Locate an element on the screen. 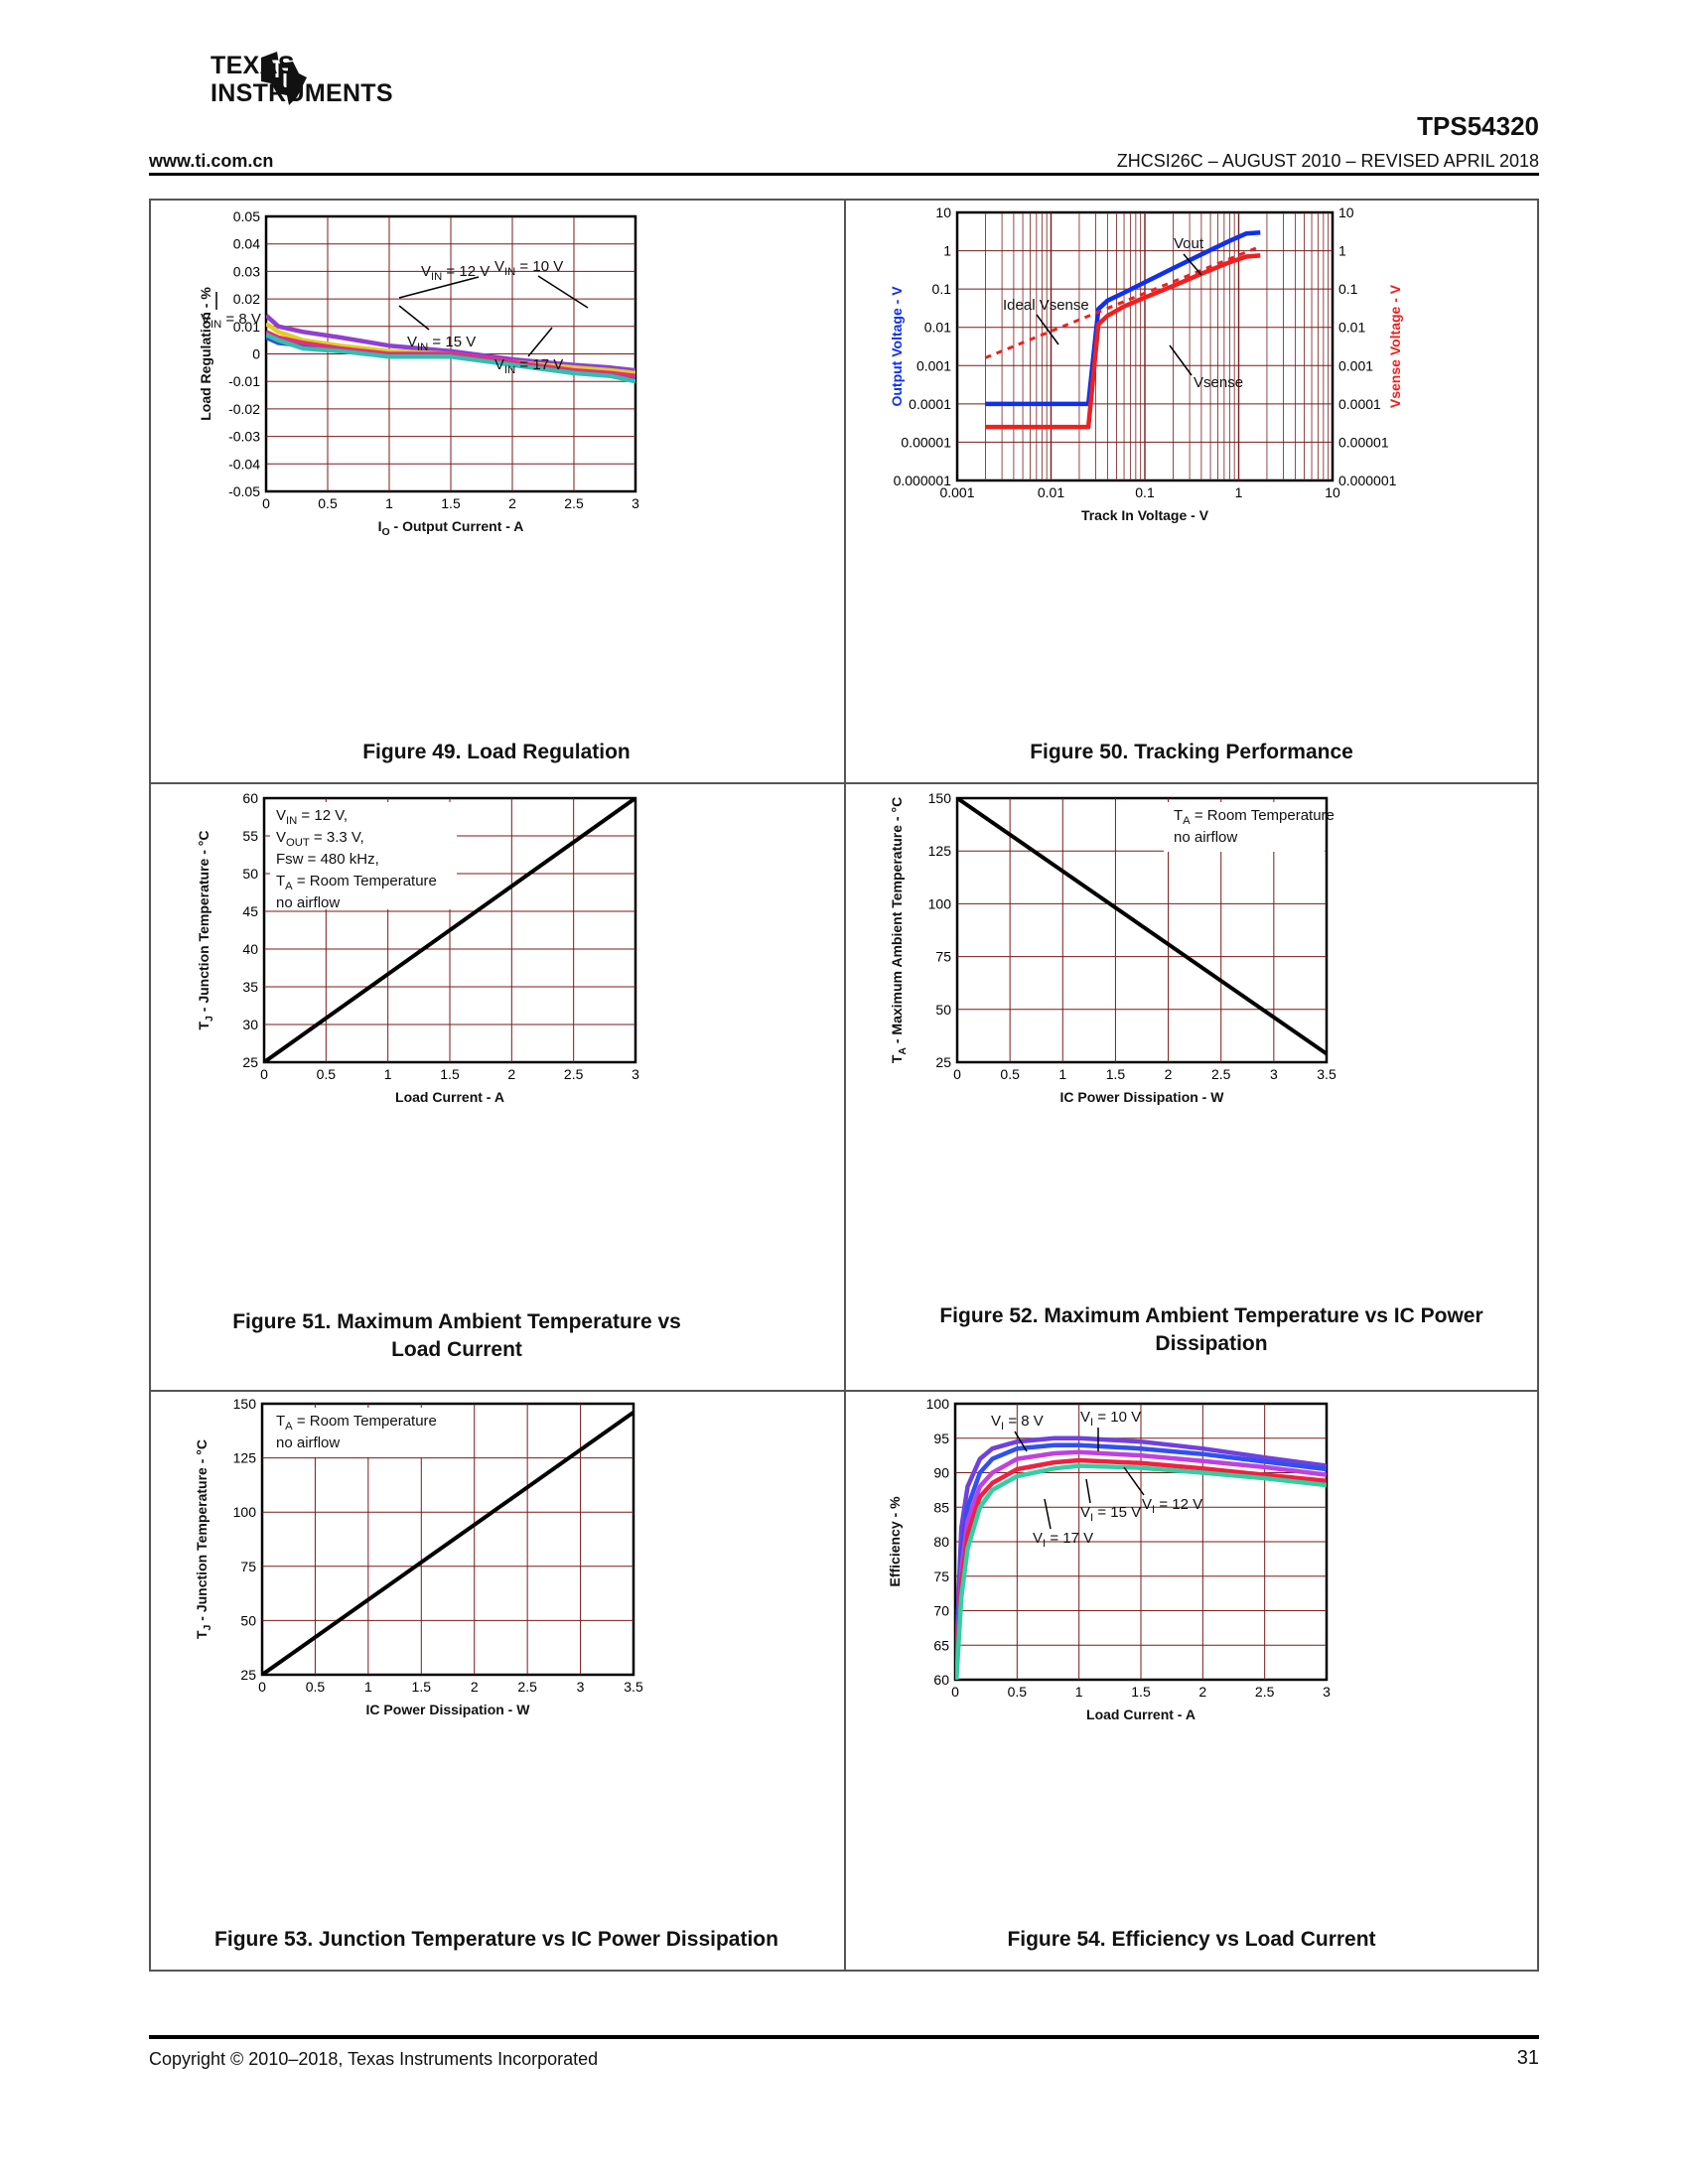  fig51-note-line: Fsw = 480 kHz, is located at coordinates (327, 859).